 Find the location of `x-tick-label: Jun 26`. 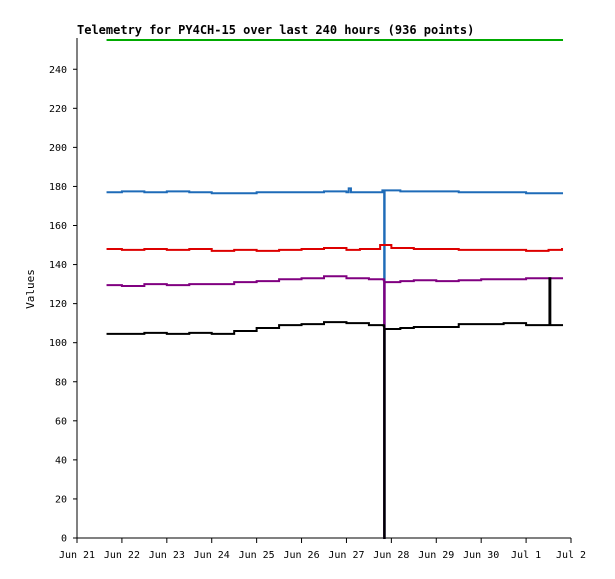

x-tick-label: Jun 26 is located at coordinates (301, 555).